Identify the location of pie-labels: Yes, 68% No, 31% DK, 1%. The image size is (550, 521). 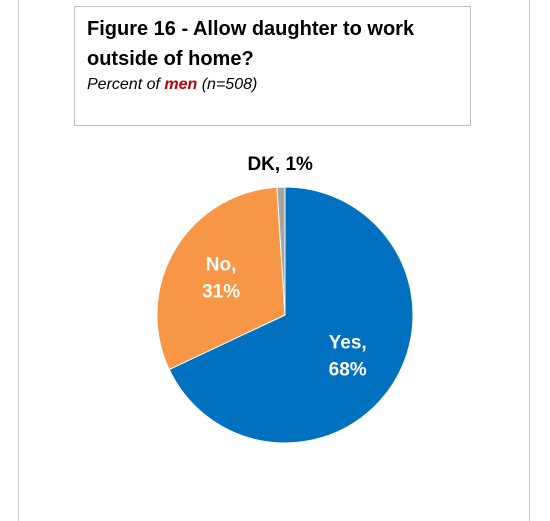
(284, 267).